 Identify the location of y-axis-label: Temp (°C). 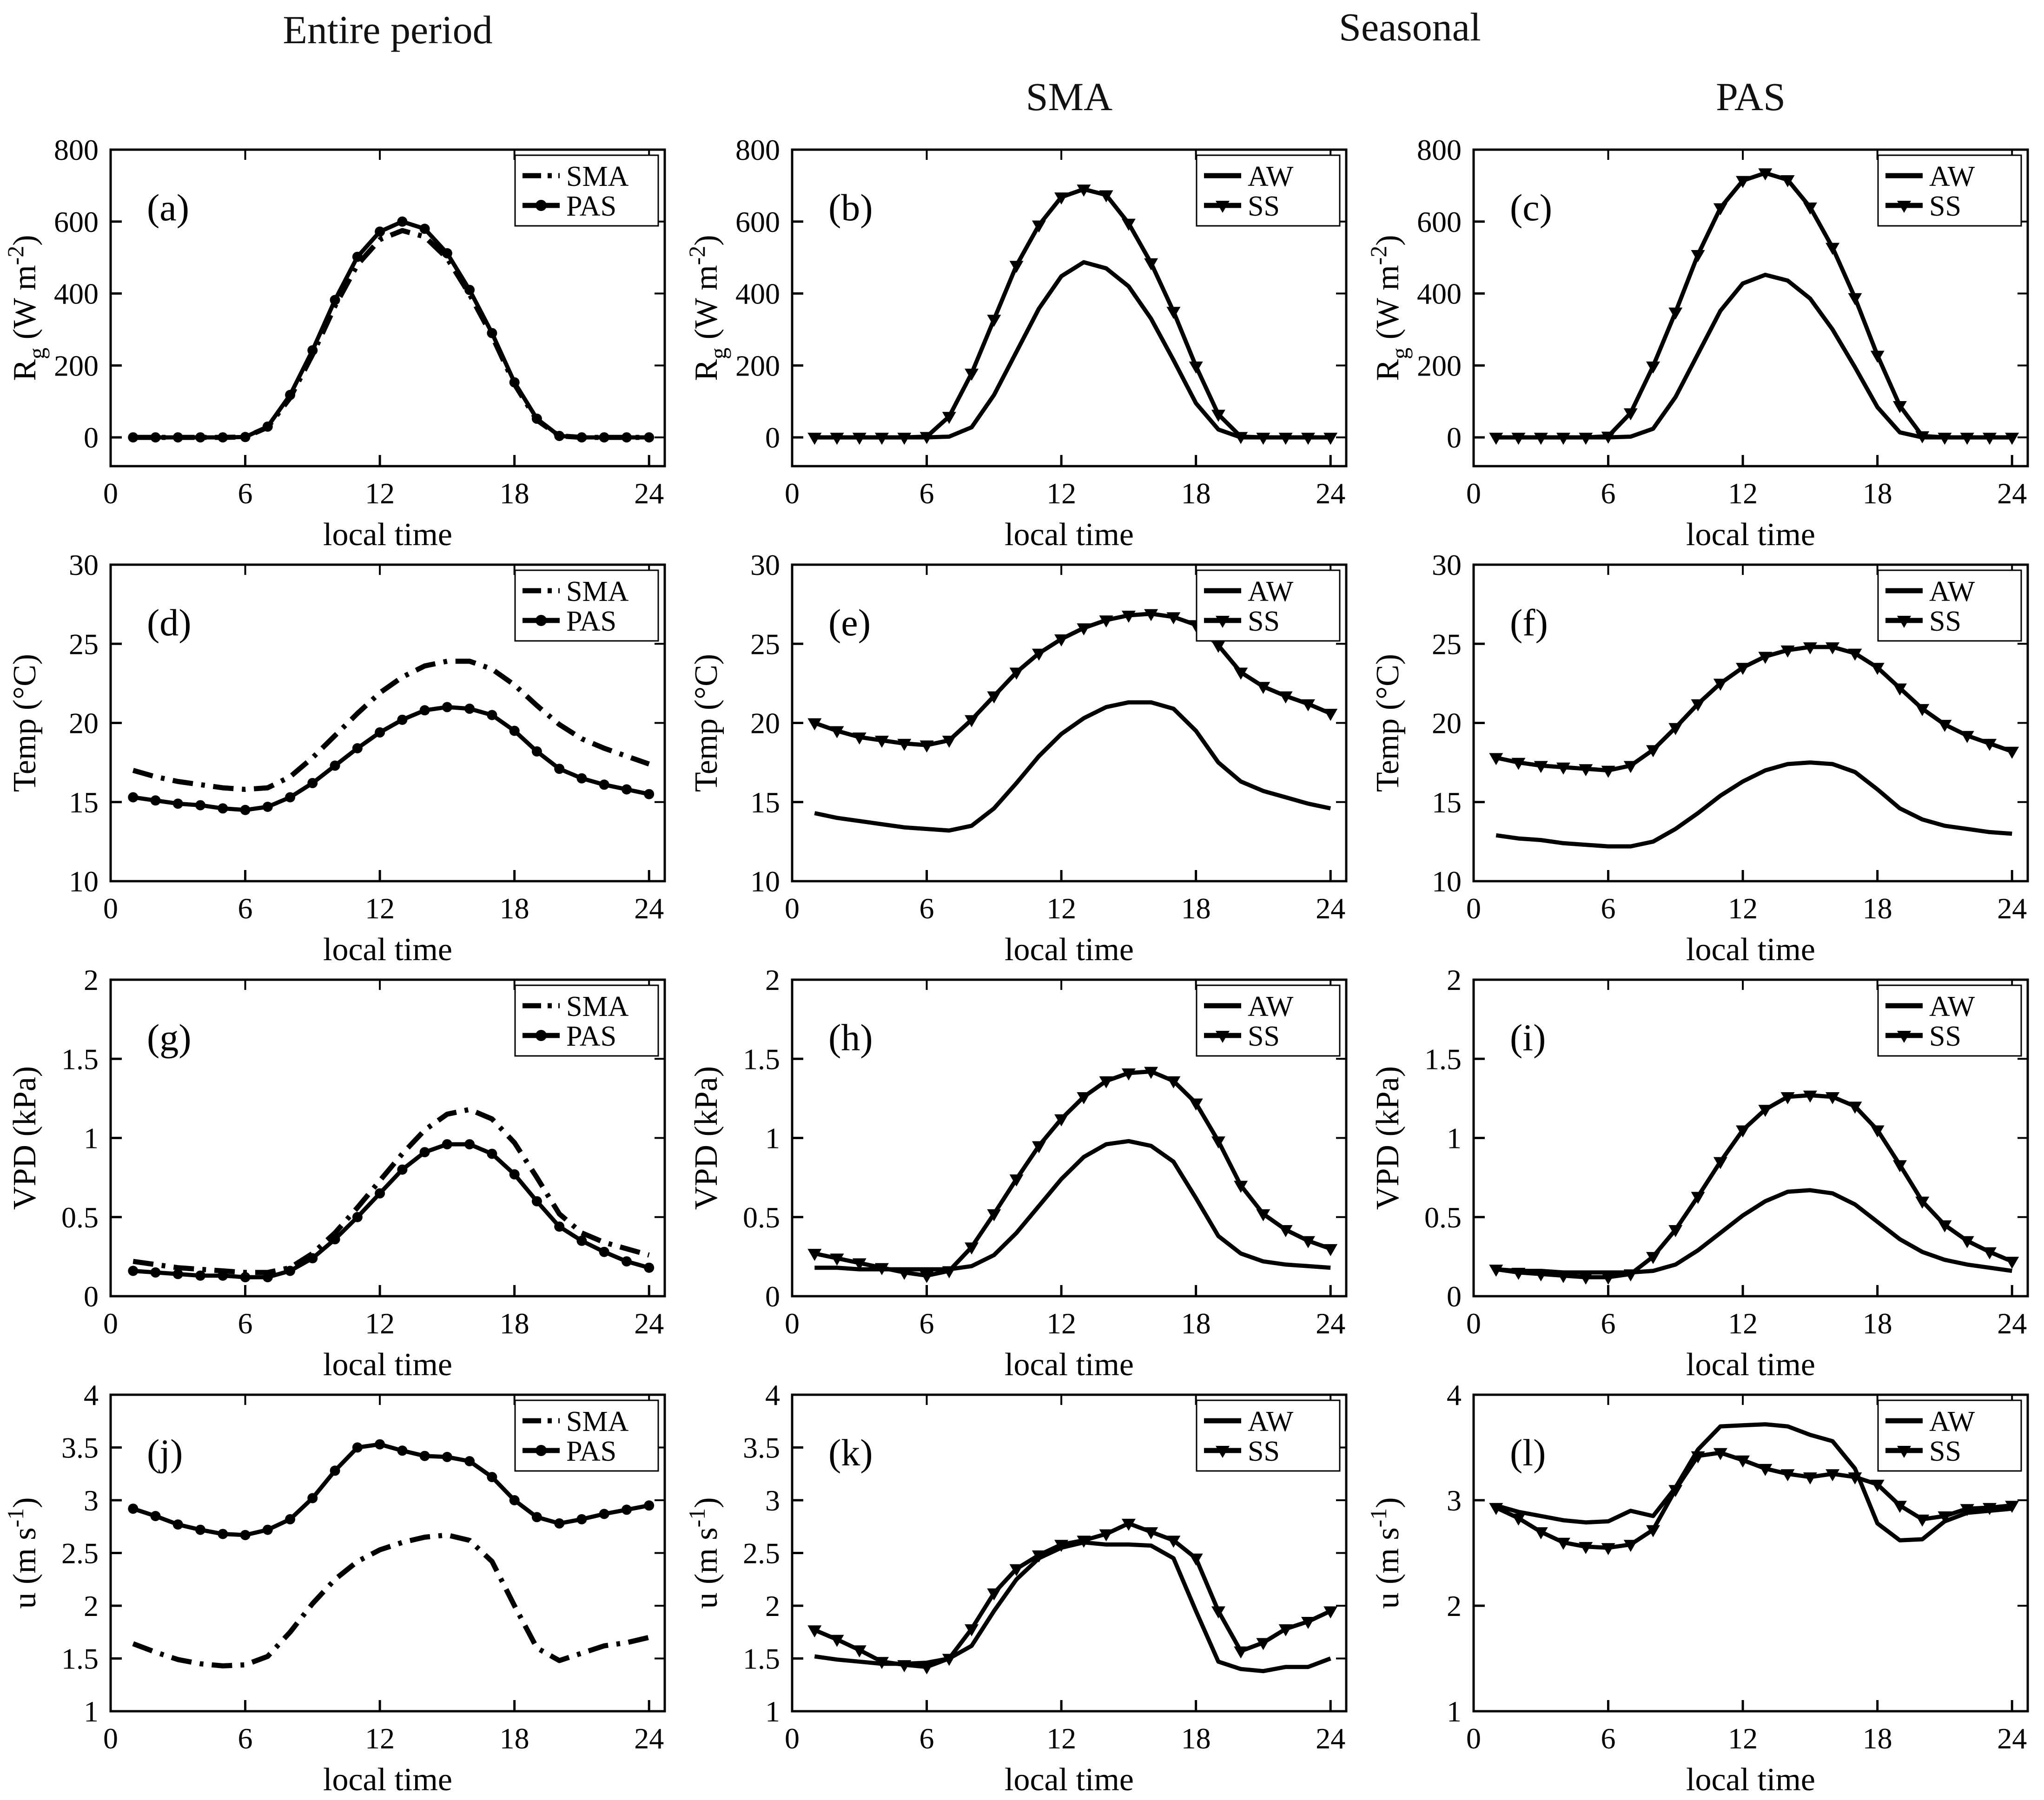
(25, 723).